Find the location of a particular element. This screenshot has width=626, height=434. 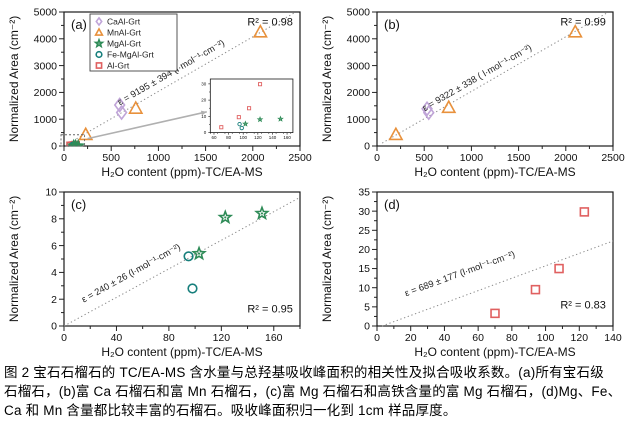

zoom-region-box is located at coordinates (73, 140).